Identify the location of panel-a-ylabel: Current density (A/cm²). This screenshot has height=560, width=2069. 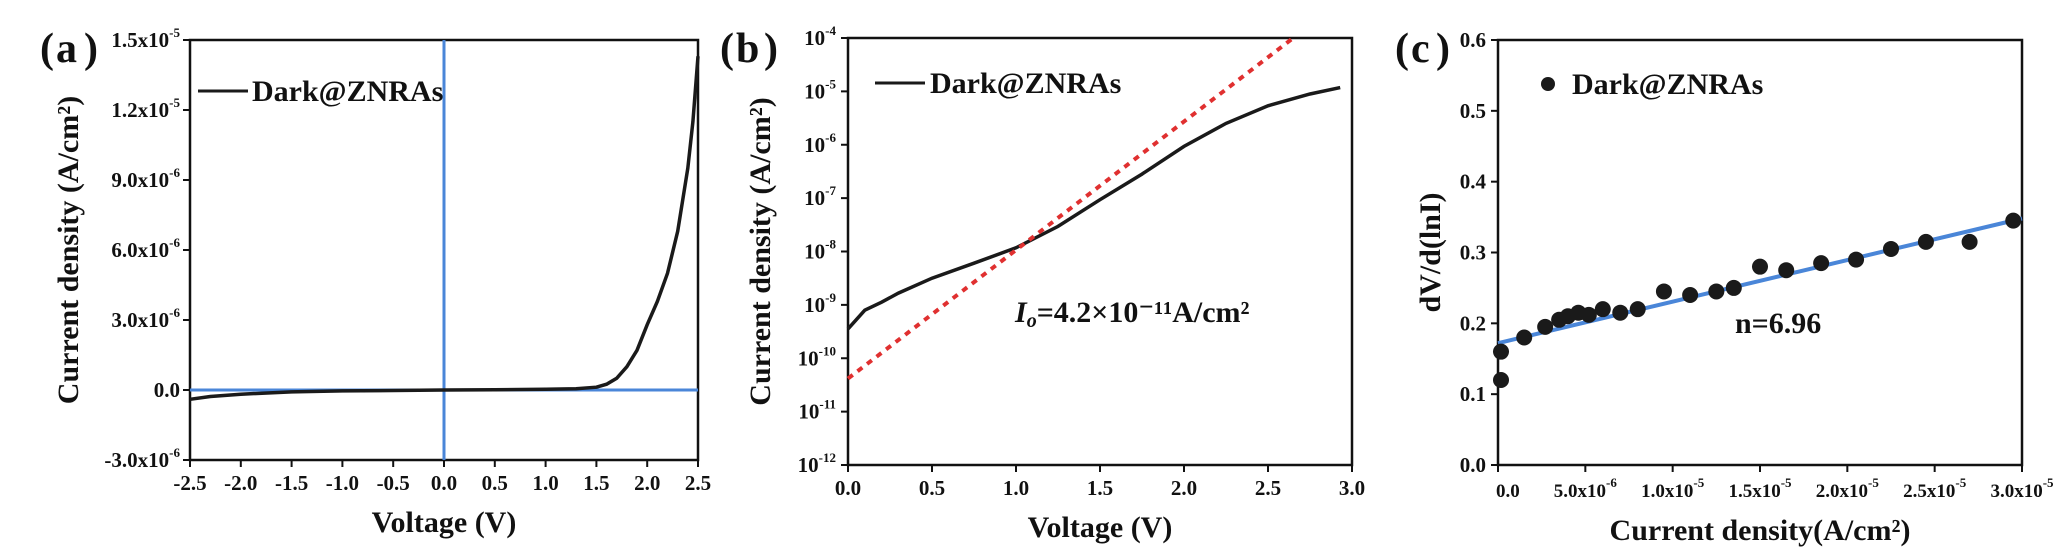
(68, 250).